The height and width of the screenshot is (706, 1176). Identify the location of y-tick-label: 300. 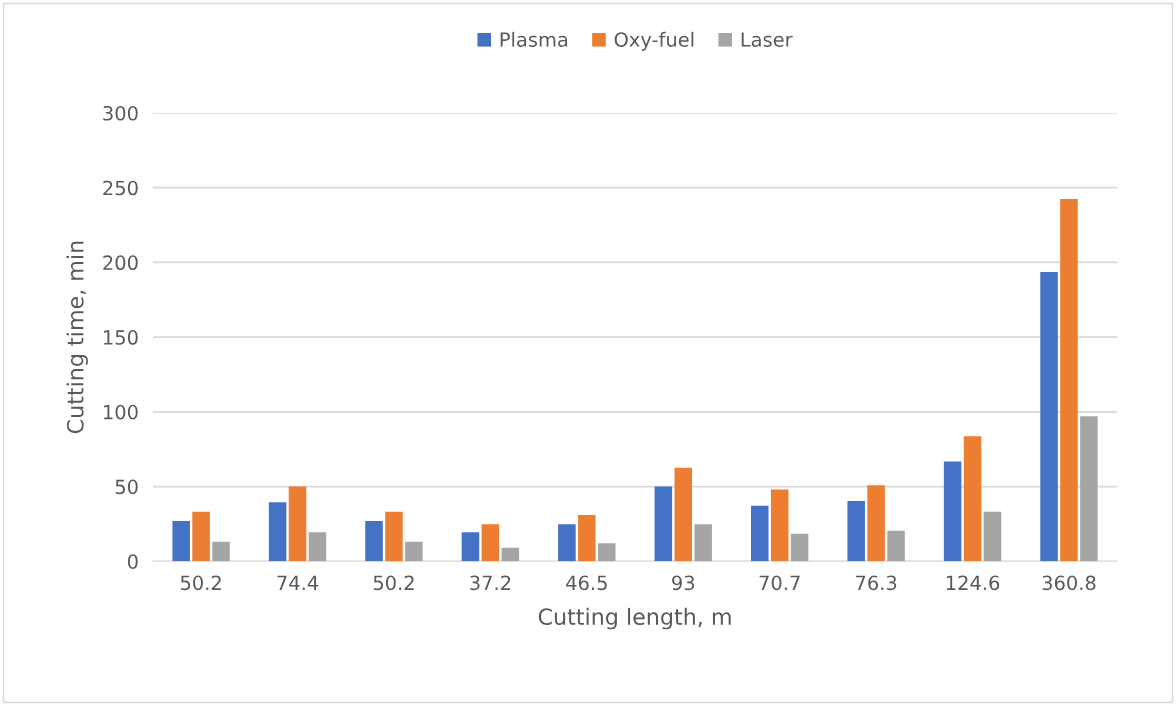
(120, 113).